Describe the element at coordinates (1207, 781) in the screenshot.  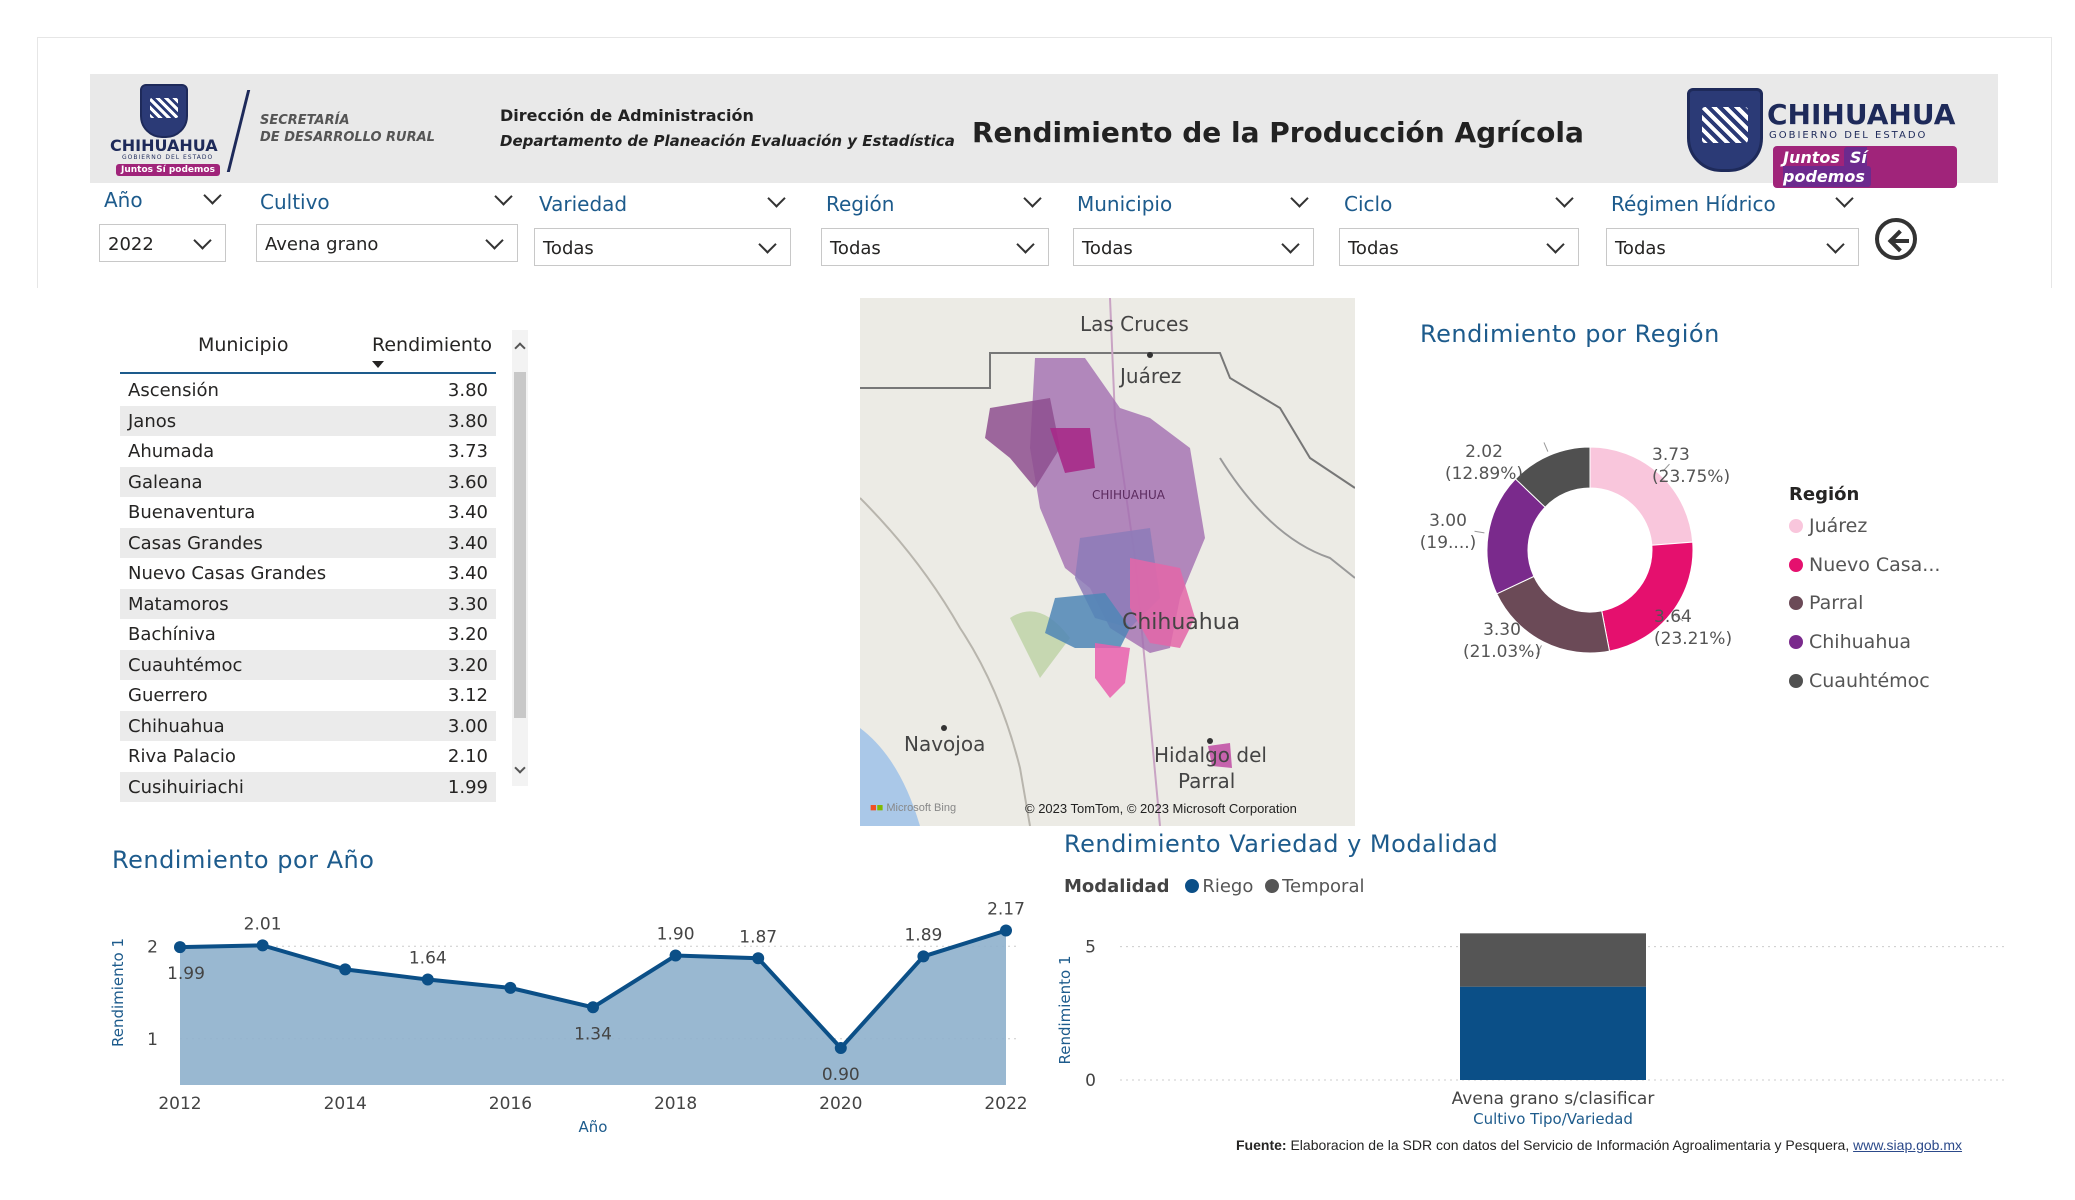
I see `map-label-parral: Parral` at that location.